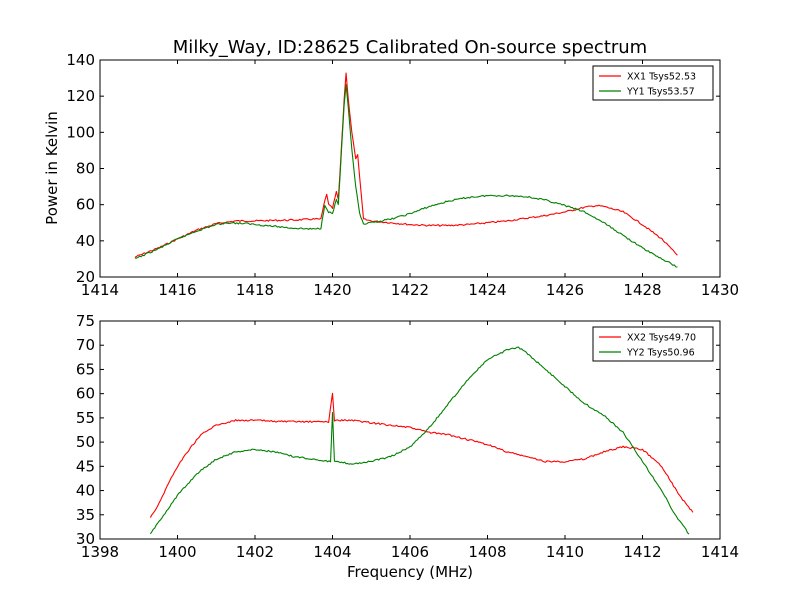  Describe the element at coordinates (85, 169) in the screenshot. I see `y-tick-label: 80` at that location.